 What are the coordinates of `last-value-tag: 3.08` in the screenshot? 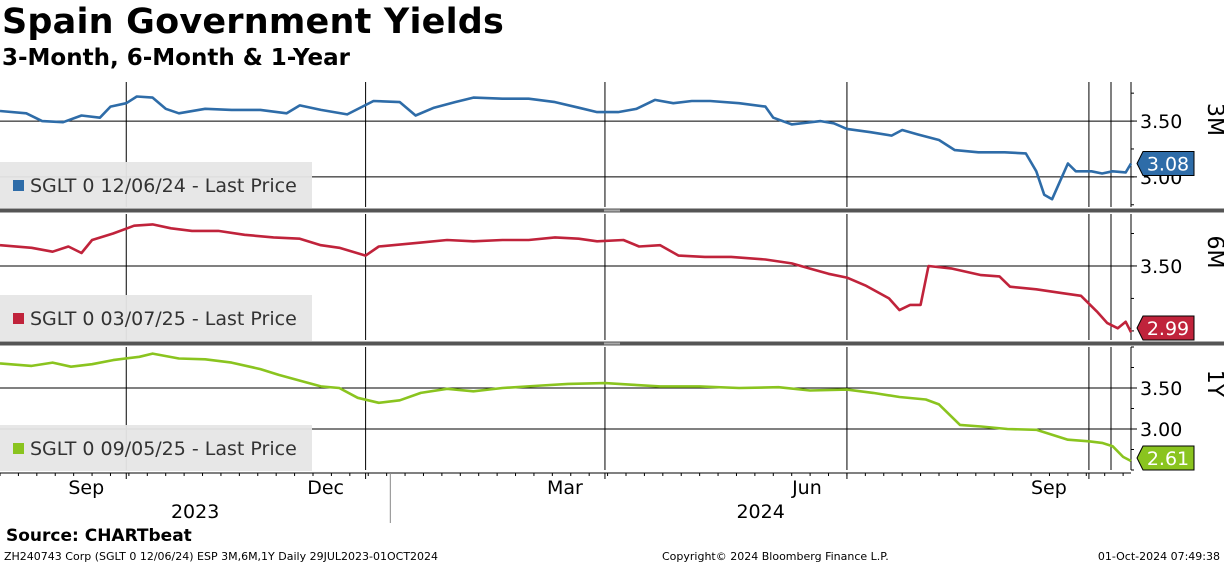 It's located at (1165, 163).